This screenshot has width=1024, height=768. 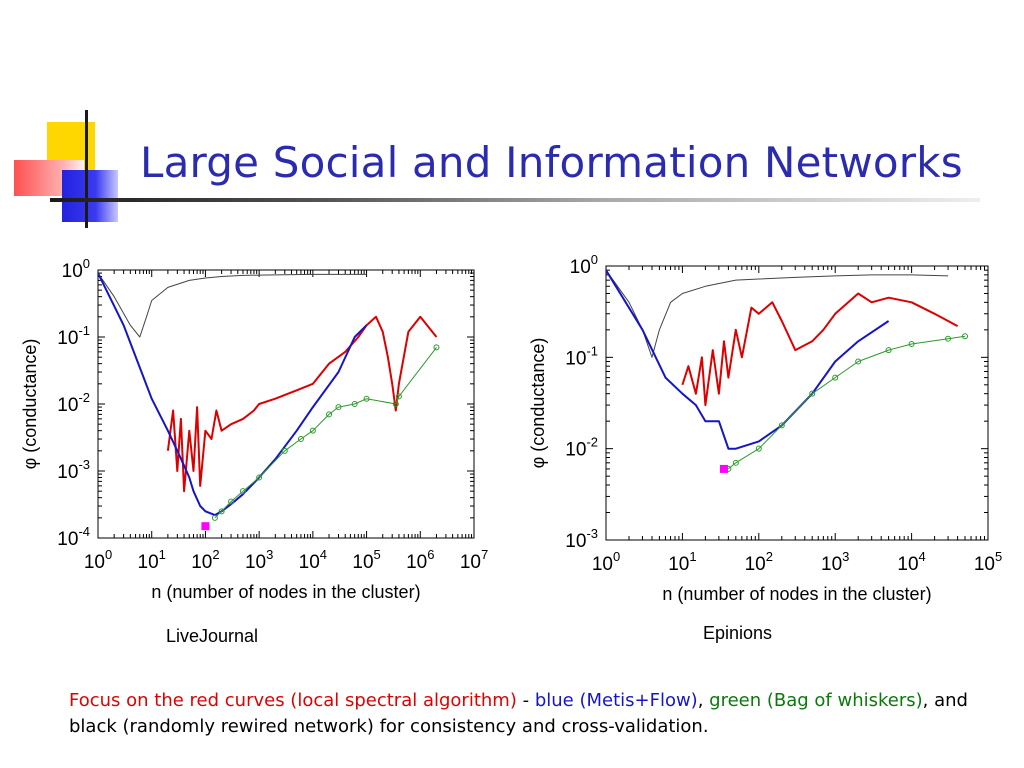 I want to click on caption-sep1: -, so click(x=525, y=700).